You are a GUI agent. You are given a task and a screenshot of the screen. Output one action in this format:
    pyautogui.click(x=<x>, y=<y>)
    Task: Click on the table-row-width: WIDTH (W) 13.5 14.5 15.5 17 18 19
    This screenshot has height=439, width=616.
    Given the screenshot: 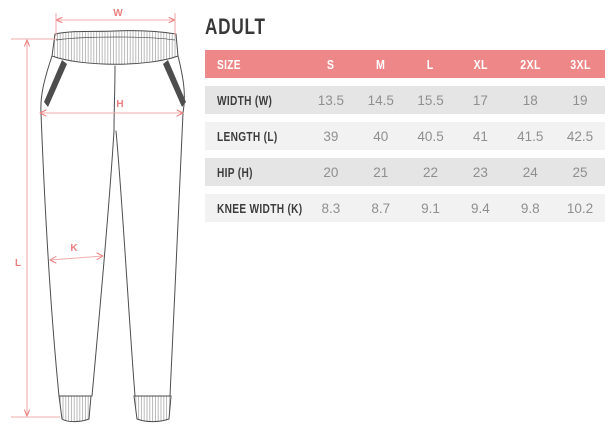 What is the action you would take?
    pyautogui.click(x=405, y=100)
    